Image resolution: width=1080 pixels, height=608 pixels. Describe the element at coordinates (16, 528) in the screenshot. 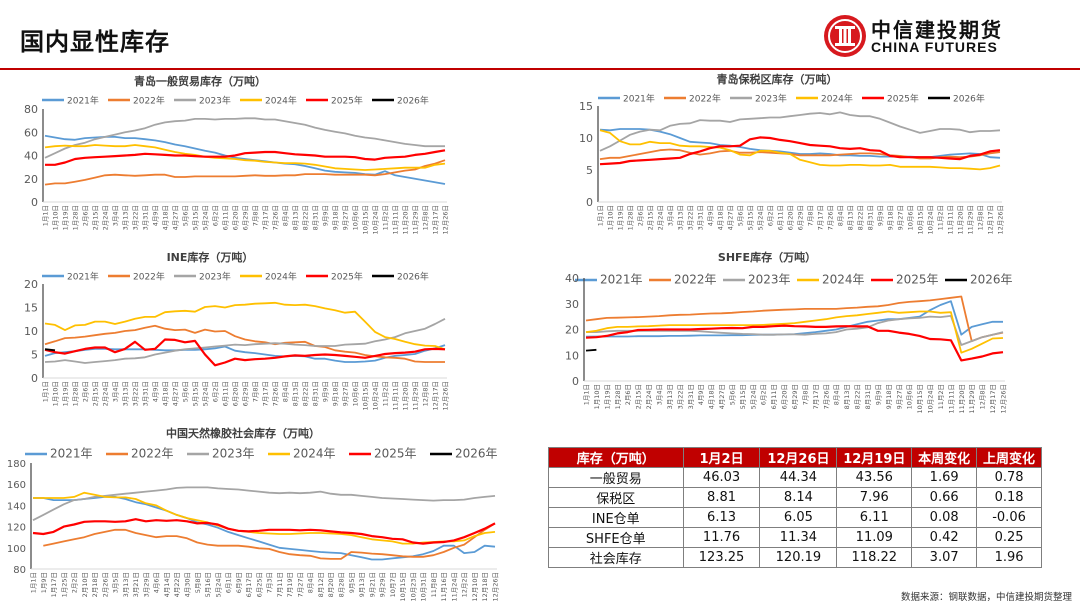

I see `y-tick-label: 120` at that location.